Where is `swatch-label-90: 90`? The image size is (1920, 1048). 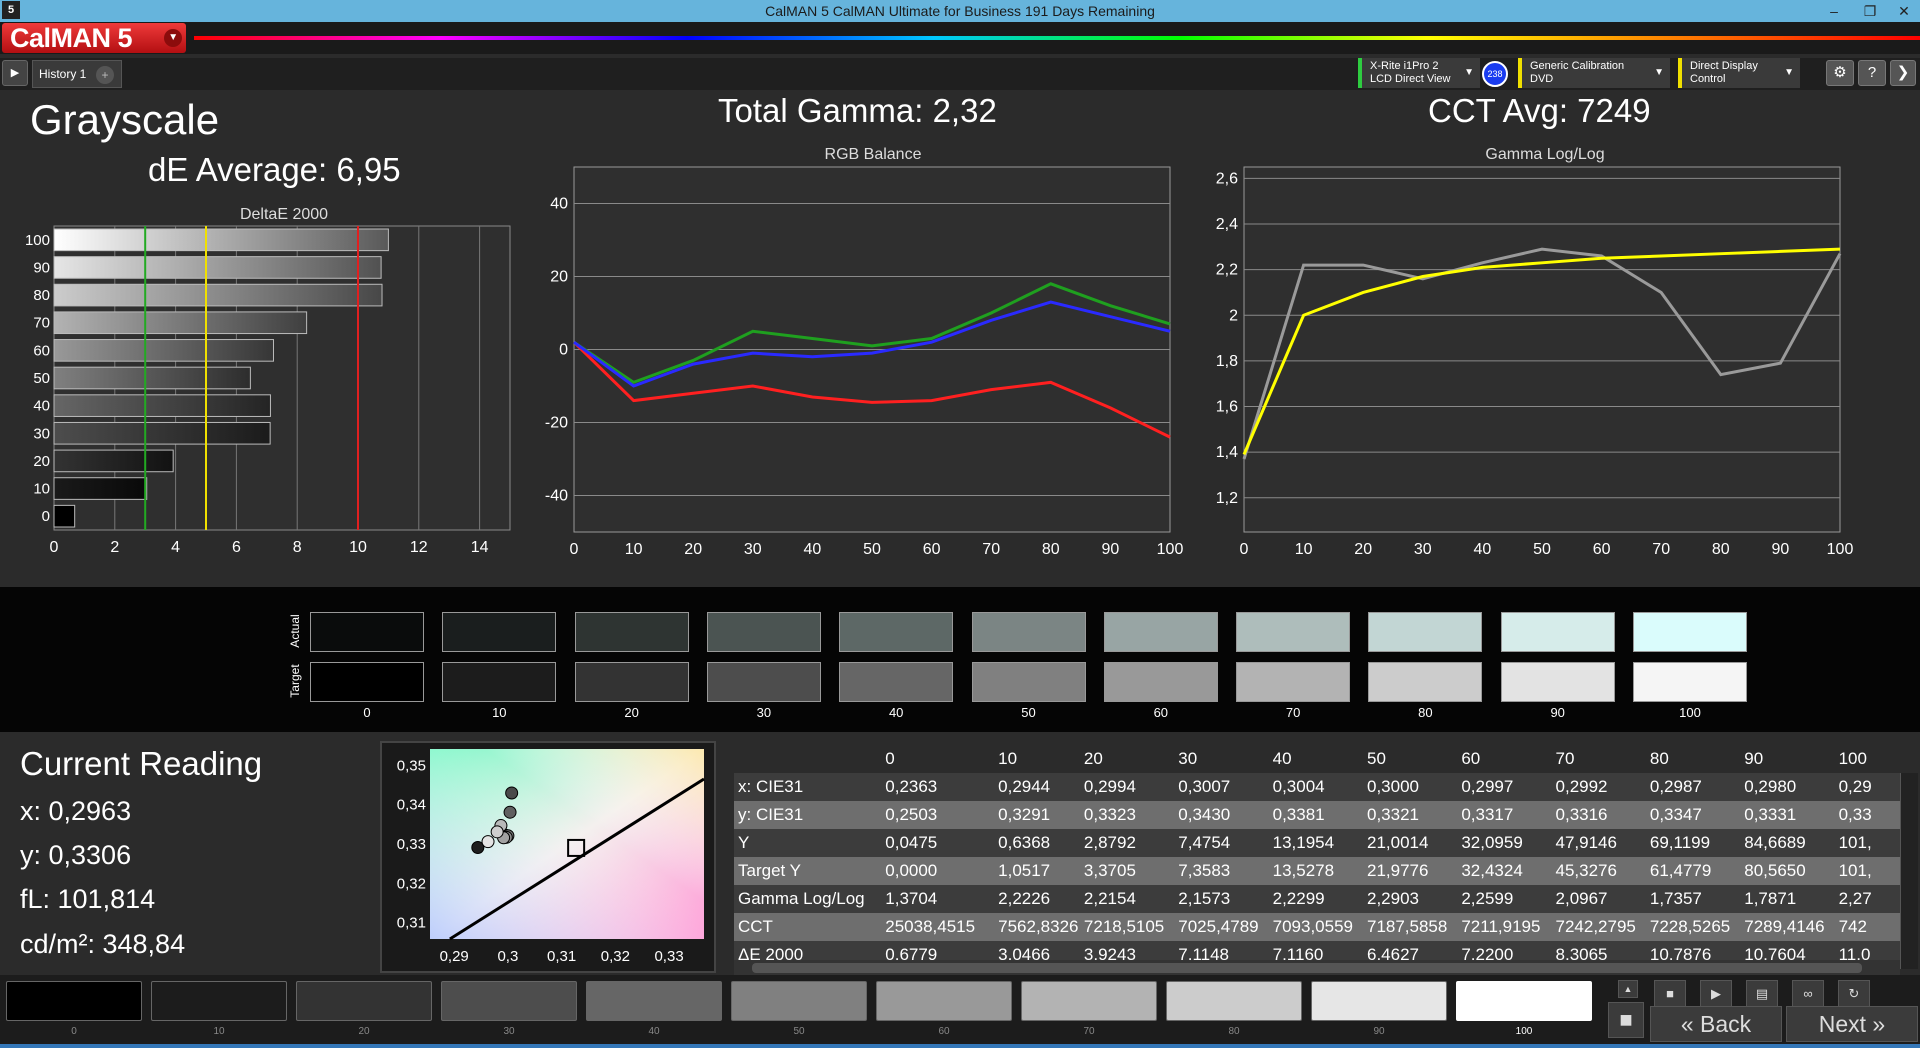
swatch-label-90: 90 is located at coordinates (1557, 712).